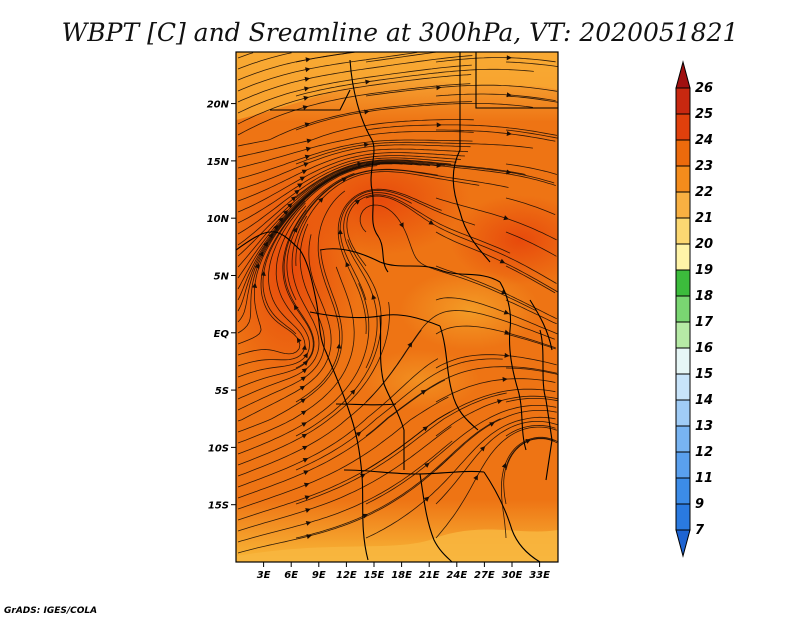 The width and height of the screenshot is (800, 618). Describe the element at coordinates (397, 545) in the screenshot. I see `field-south-20c` at that location.